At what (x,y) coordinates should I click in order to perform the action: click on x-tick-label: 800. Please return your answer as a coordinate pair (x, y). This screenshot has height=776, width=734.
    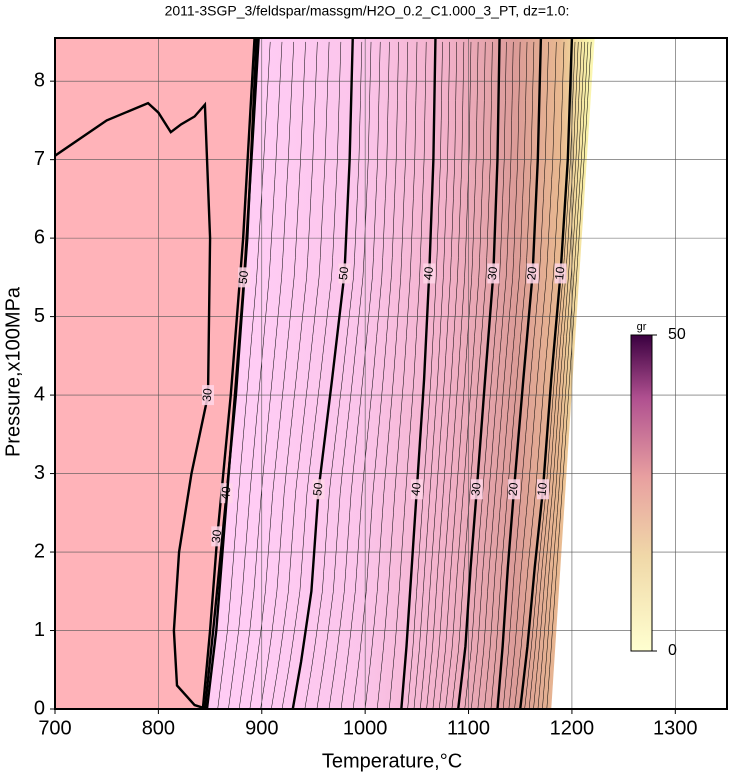
    Looking at the image, I should click on (158, 728).